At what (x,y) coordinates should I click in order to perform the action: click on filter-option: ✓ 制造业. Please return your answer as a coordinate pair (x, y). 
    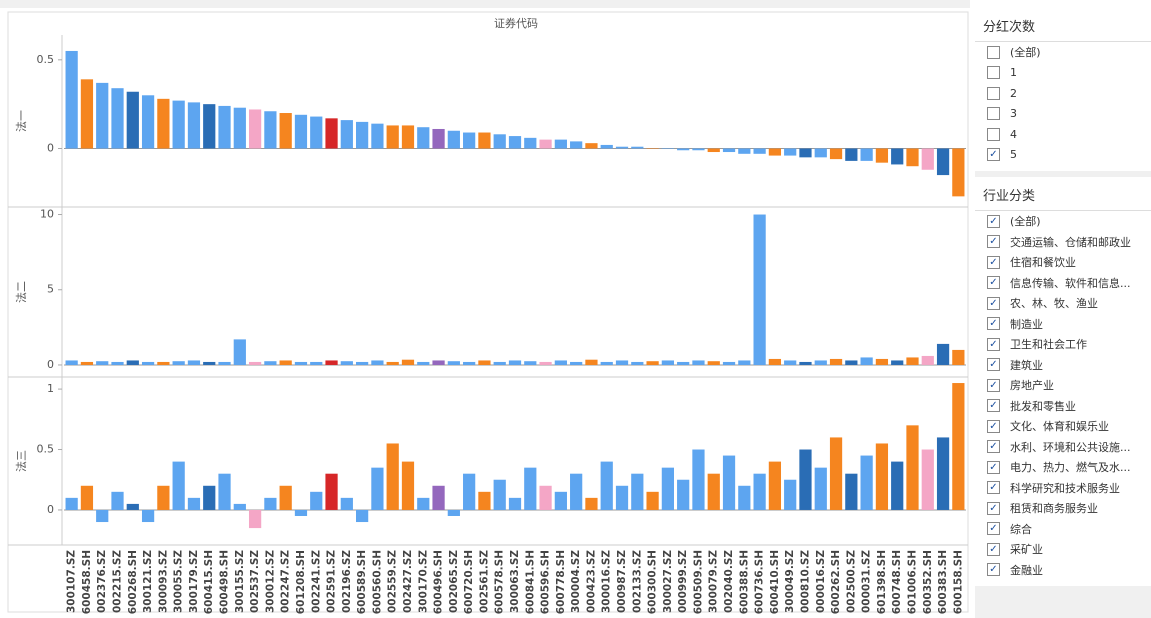
    Looking at the image, I should click on (1063, 324).